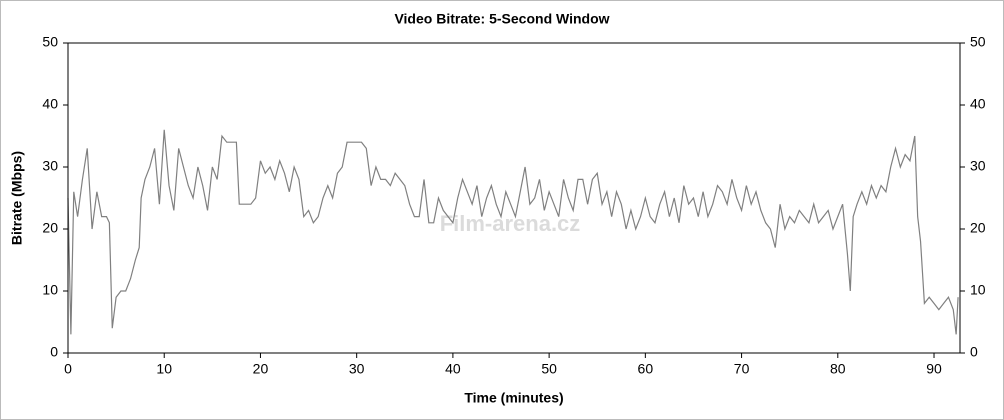 Image resolution: width=1004 pixels, height=420 pixels. I want to click on watermark: Film-arena.cz, so click(510, 223).